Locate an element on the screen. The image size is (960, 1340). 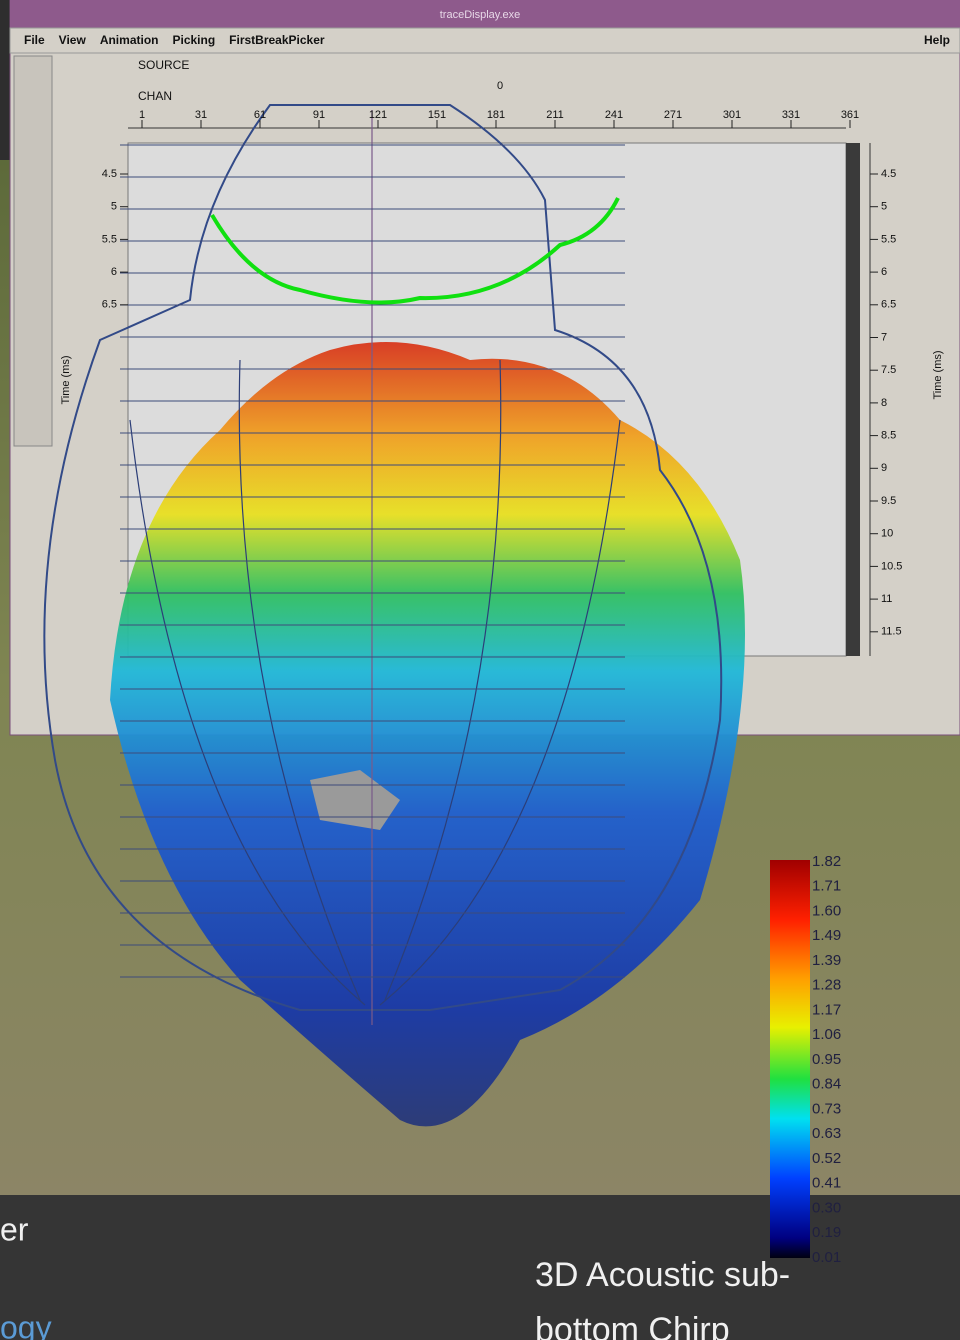
chan-tick-label: 331 is located at coordinates (791, 115).